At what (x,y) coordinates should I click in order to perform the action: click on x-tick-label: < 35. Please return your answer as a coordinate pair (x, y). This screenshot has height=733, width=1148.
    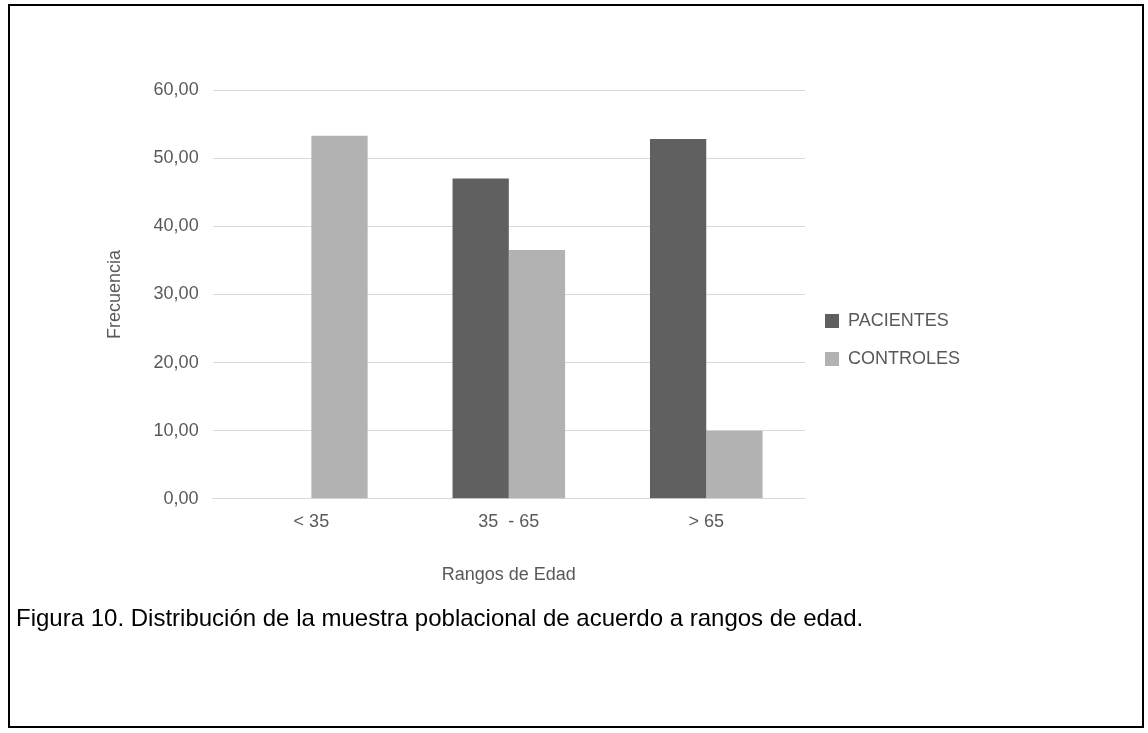
    Looking at the image, I should click on (311, 520).